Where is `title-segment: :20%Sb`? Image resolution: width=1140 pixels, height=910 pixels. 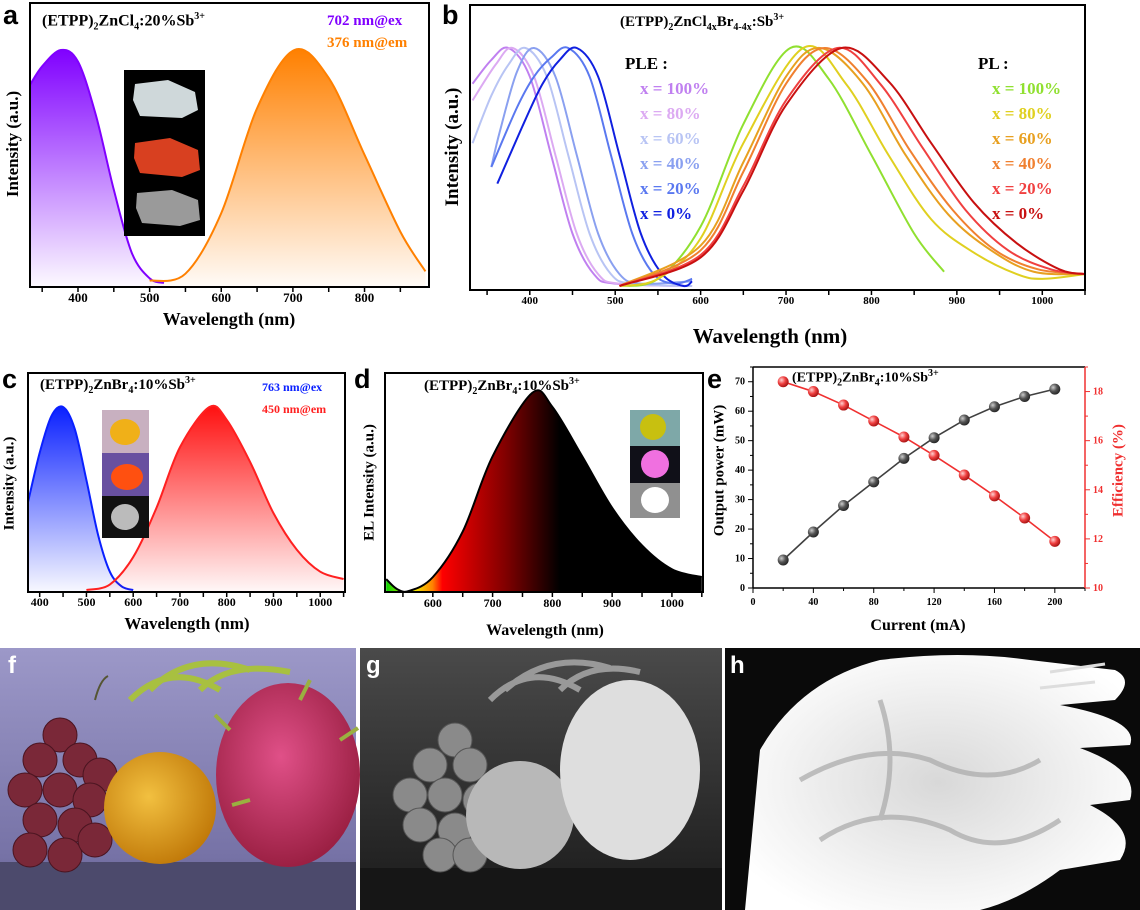 title-segment: :20%Sb is located at coordinates (167, 21).